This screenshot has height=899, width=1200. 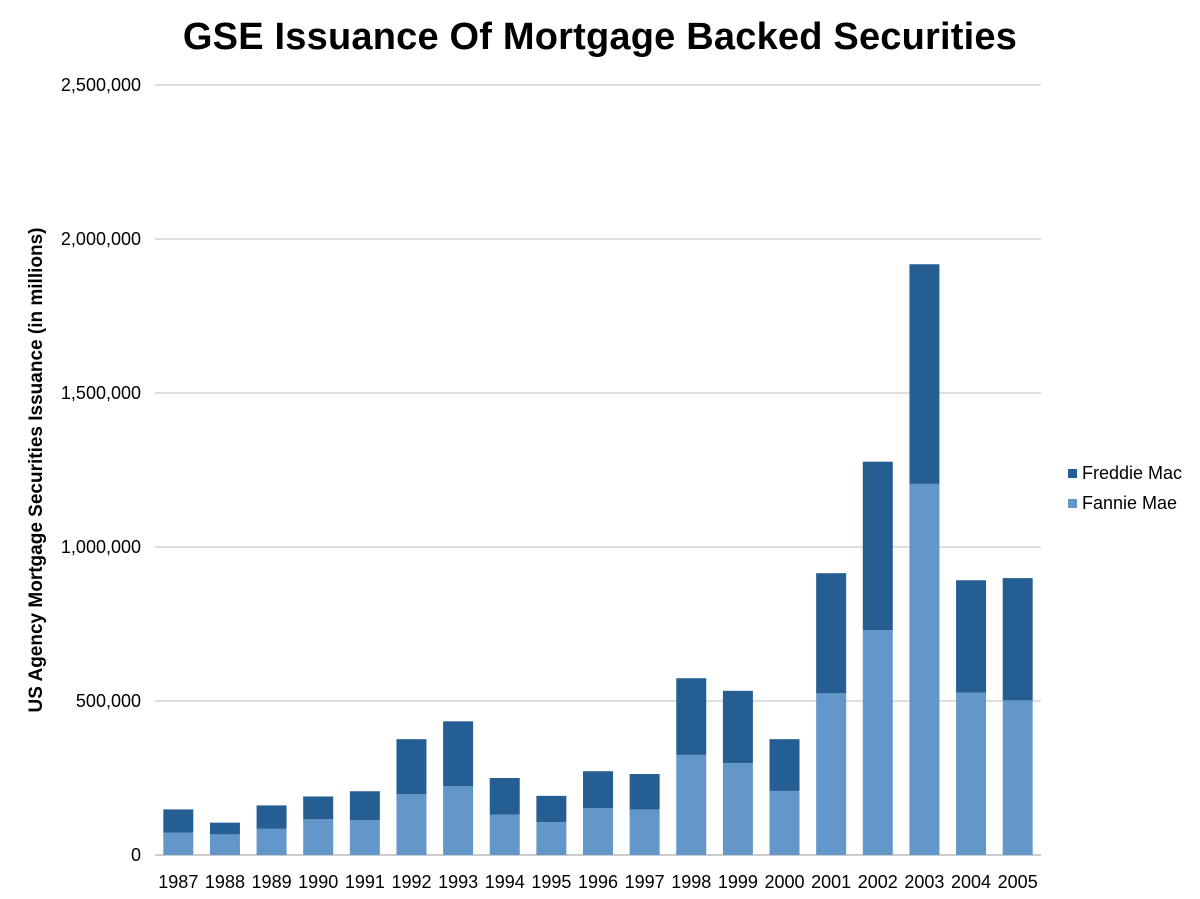 What do you see at coordinates (458, 882) in the screenshot?
I see `x-tick-label: 1993` at bounding box center [458, 882].